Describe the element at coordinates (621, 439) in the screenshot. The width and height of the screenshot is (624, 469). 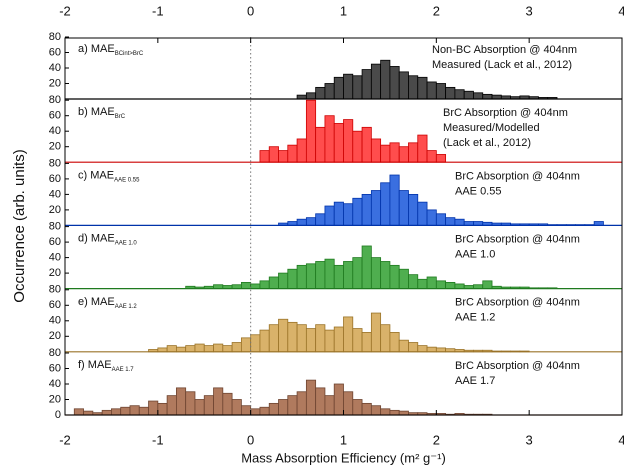
I see `x-tick-label: 4` at that location.